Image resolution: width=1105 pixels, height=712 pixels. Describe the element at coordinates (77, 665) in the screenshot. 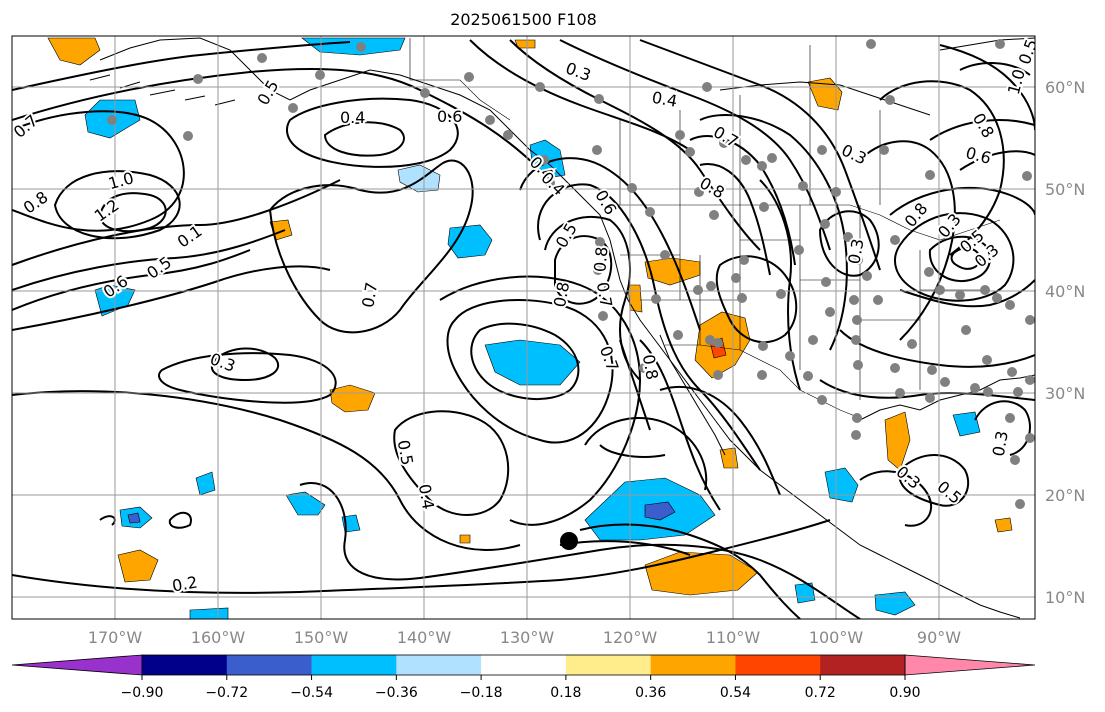

I see `colorbar-extend-low` at that location.